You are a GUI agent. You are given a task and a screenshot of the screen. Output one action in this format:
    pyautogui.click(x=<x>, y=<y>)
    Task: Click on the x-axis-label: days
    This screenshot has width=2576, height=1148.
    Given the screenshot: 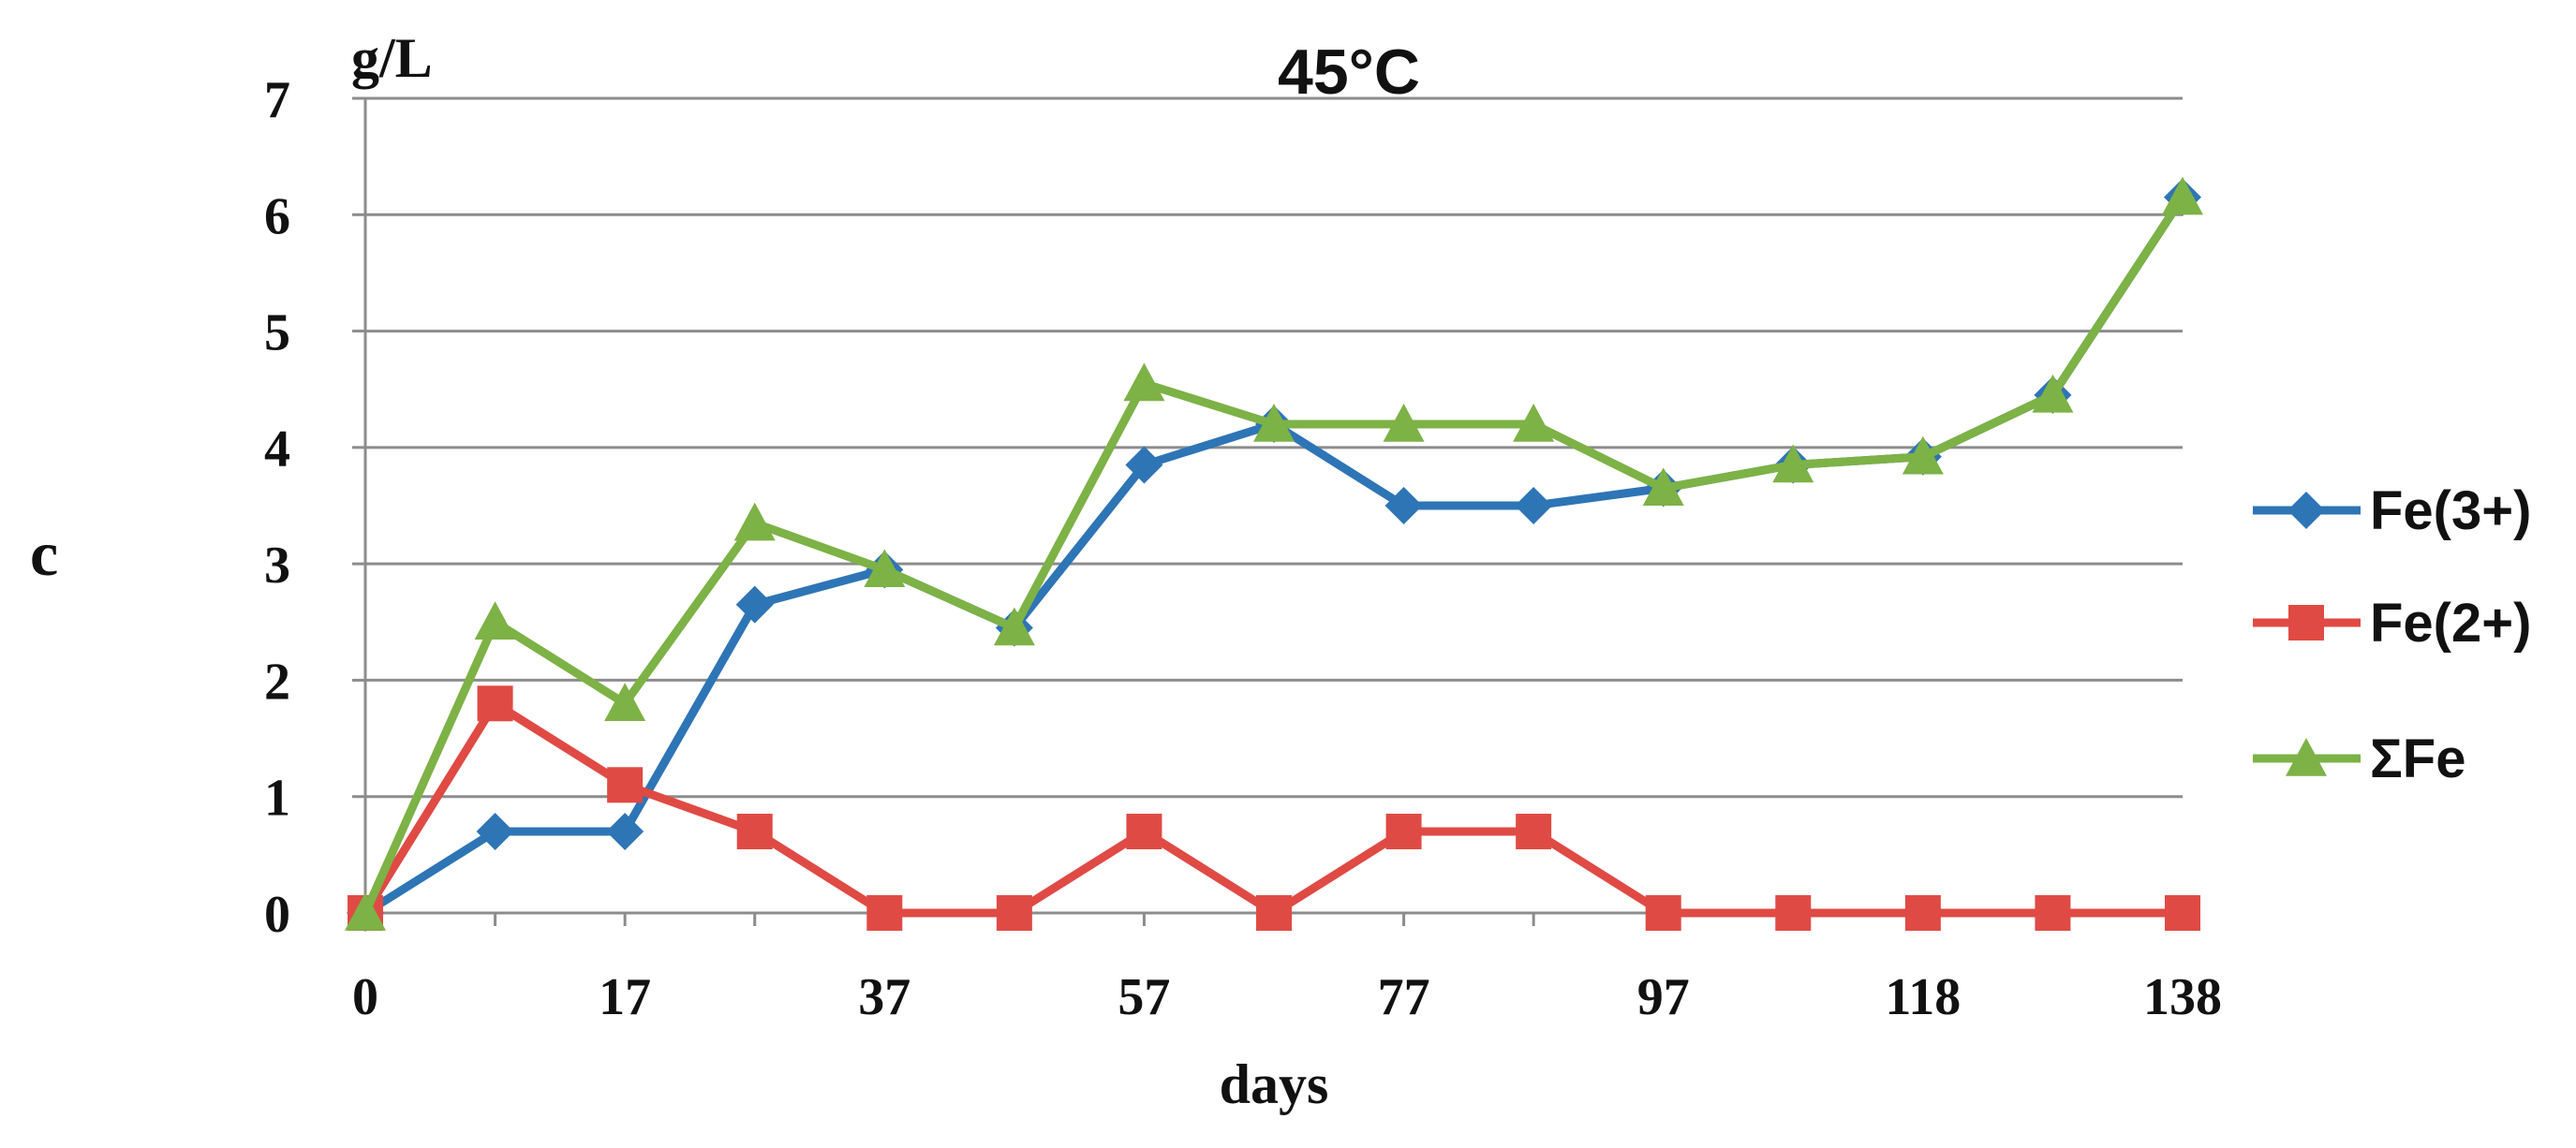 What is the action you would take?
    pyautogui.click(x=1274, y=1084)
    